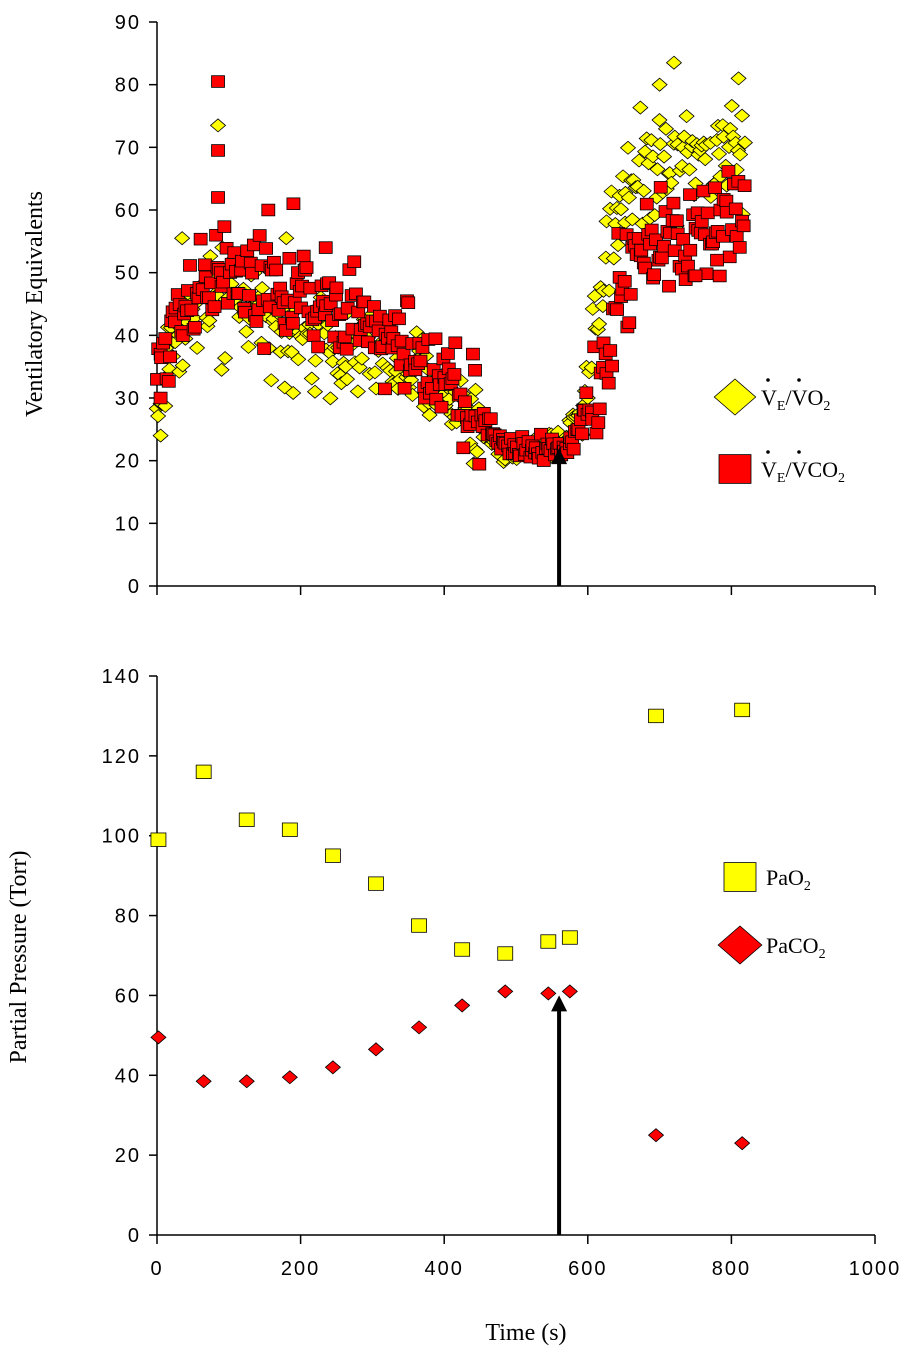 The width and height of the screenshot is (915, 1357). I want to click on y-axis-title: Ventilatory Equivalents, so click(35, 304).